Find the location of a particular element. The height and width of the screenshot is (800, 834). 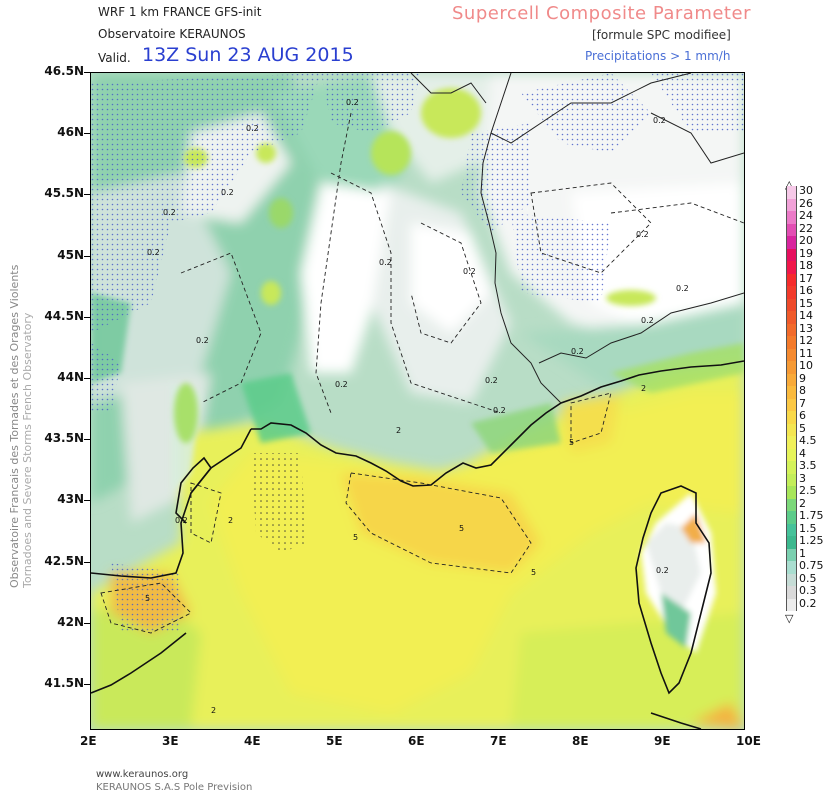

colorbar-label: 1.75 is located at coordinates (811, 515).